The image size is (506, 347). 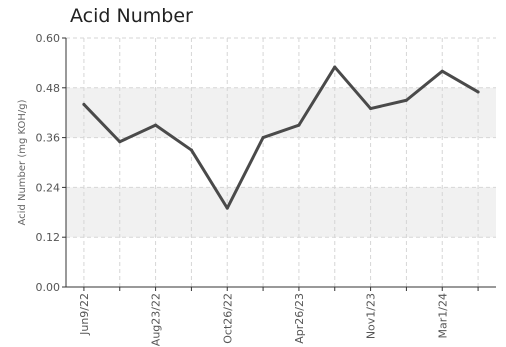 I want to click on x-tick-label: Oct26/22, so click(x=227, y=318).